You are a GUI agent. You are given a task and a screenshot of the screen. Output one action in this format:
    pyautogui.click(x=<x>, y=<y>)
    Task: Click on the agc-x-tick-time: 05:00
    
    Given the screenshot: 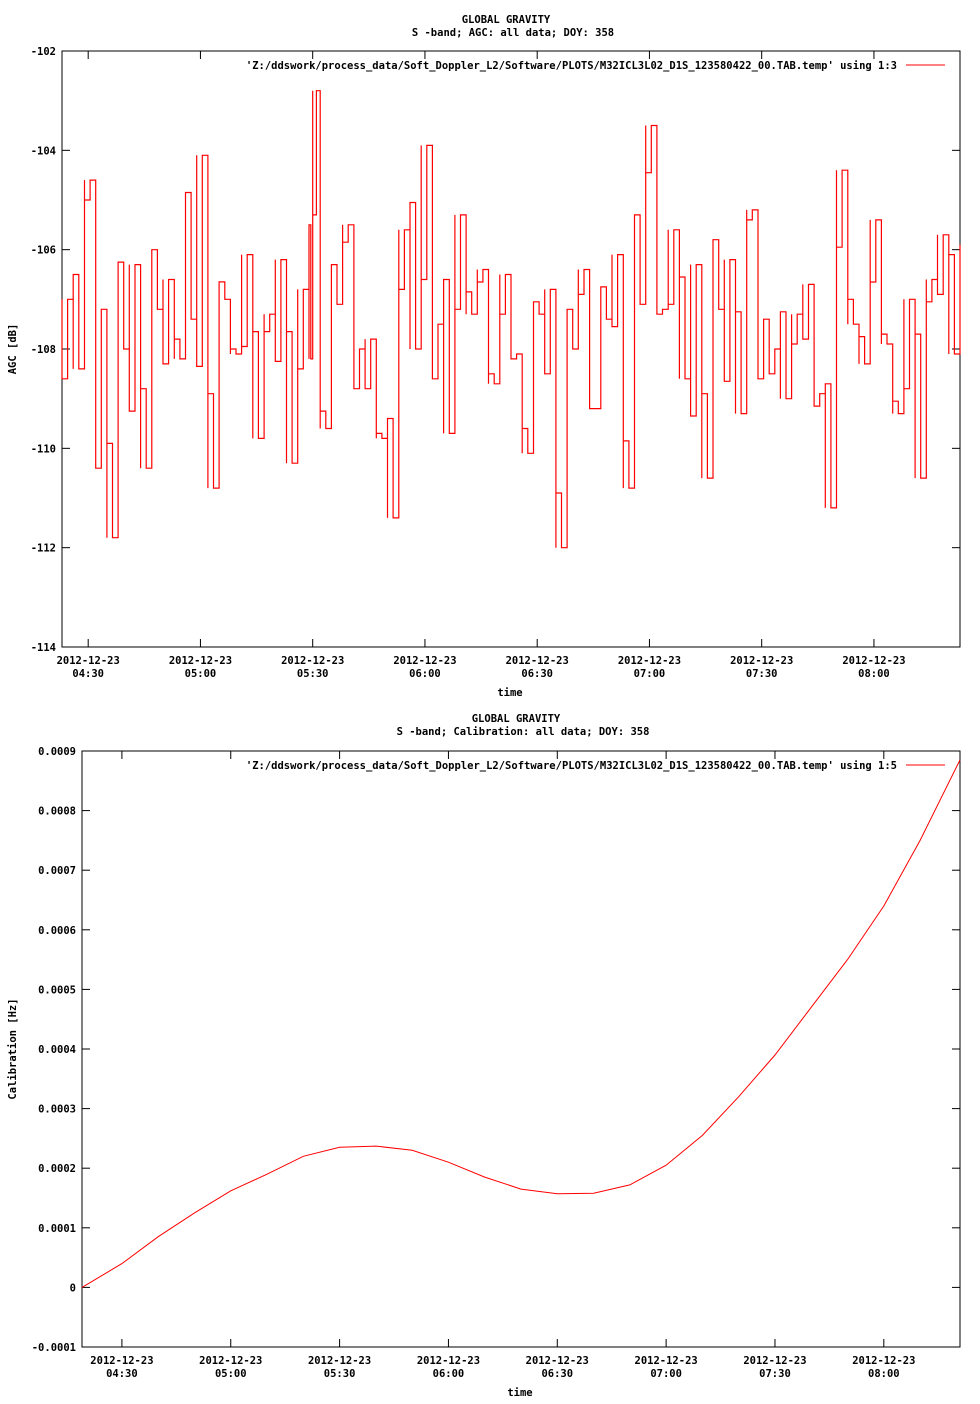 What is the action you would take?
    pyautogui.click(x=201, y=674)
    